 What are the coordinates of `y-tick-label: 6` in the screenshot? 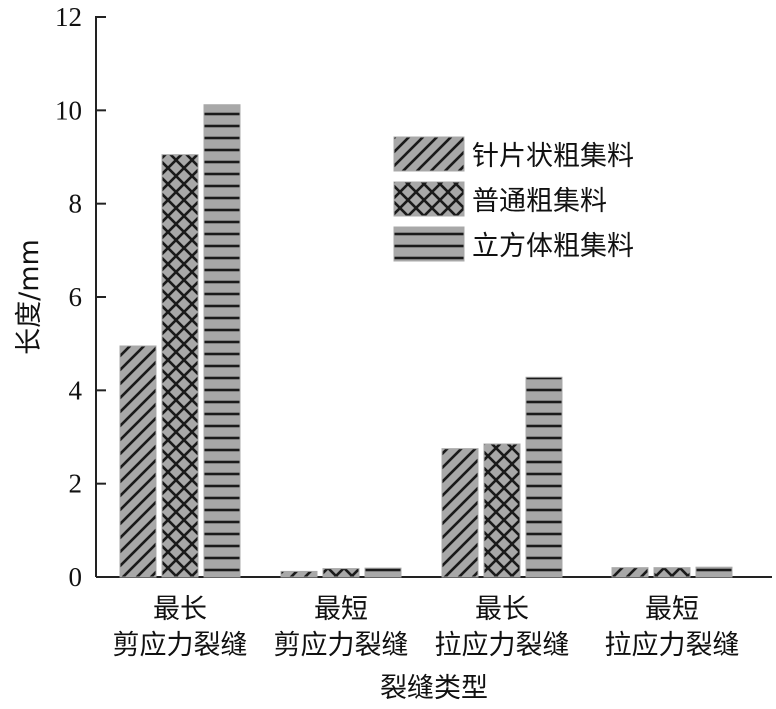 It's located at (76, 297).